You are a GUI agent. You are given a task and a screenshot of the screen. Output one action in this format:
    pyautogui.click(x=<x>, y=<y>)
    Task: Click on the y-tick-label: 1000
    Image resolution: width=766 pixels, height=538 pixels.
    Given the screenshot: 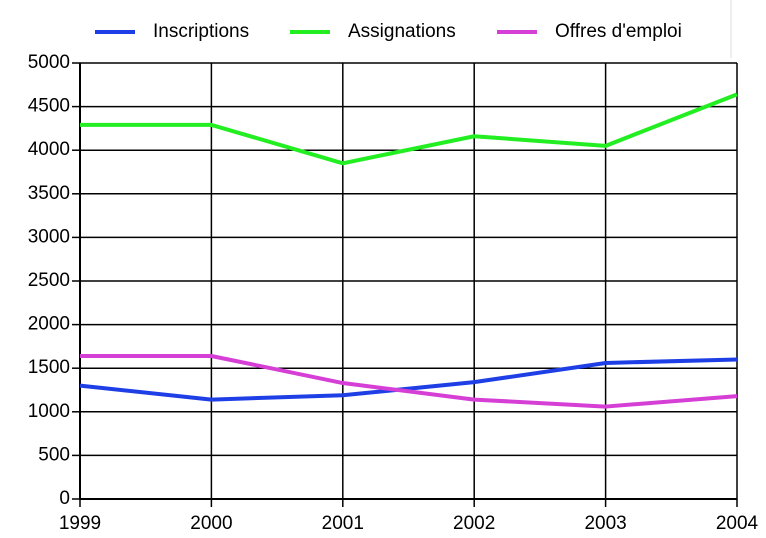 What is the action you would take?
    pyautogui.click(x=49, y=411)
    